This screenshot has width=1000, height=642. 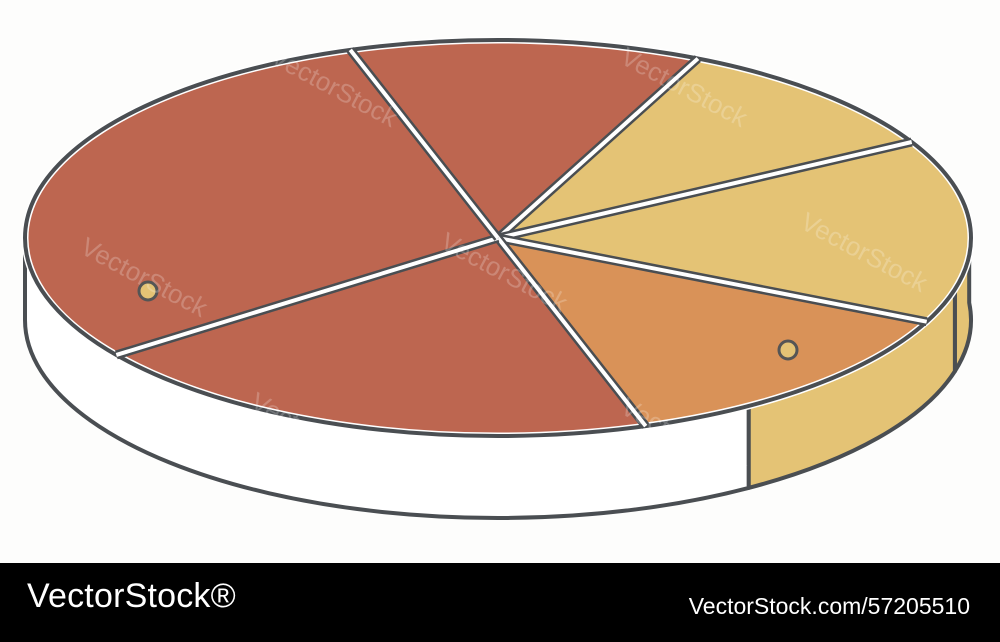 I want to click on footer-brand-text: VectorStock®, so click(x=131, y=596).